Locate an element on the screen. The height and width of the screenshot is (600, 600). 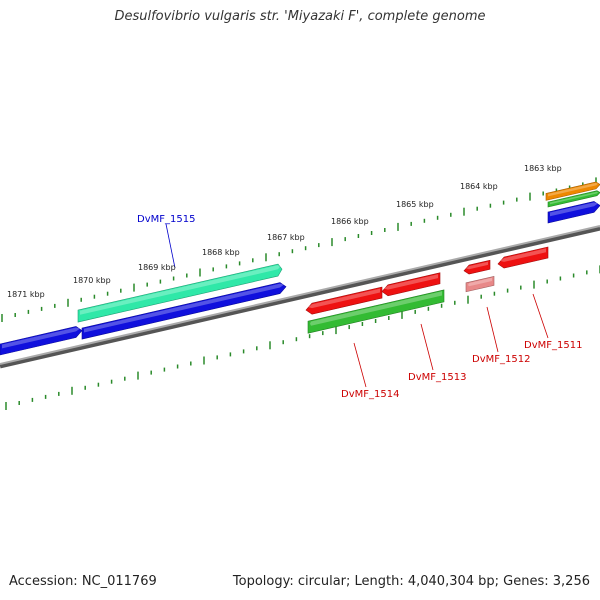
gene-arrow-forward-mid-highlight is located at coordinates (184, 308).